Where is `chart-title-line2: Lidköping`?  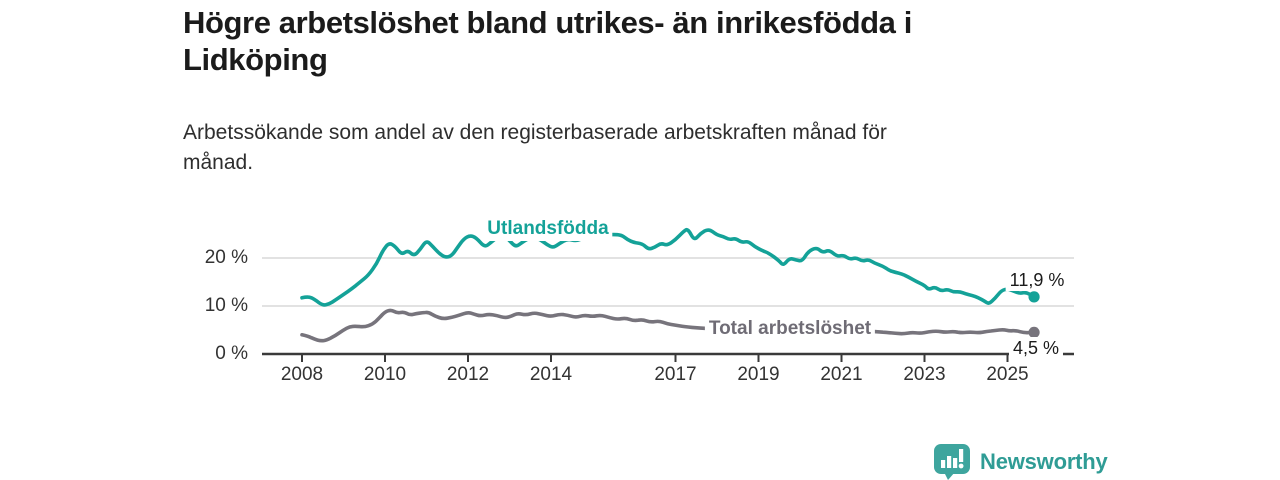
chart-title-line2: Lidköping is located at coordinates (255, 59).